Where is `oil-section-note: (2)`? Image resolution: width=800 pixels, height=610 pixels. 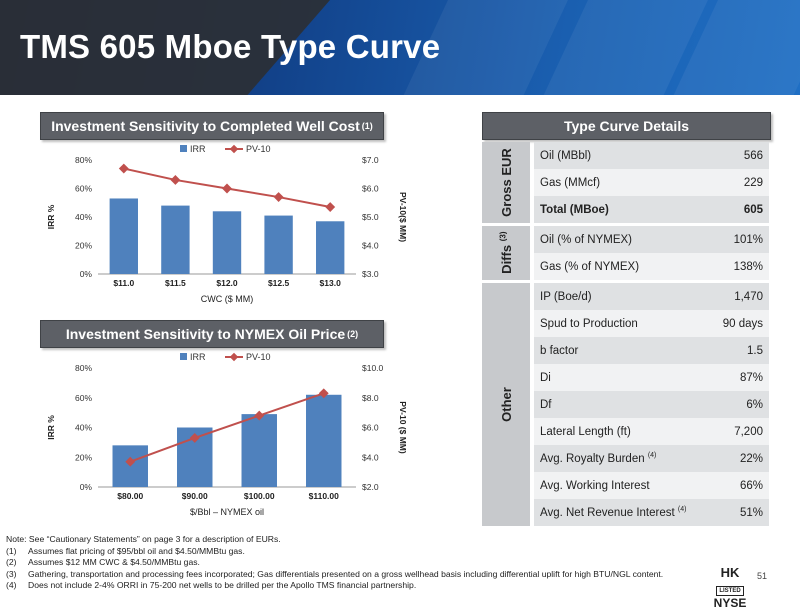
oil-section-note: (2) is located at coordinates (353, 334).